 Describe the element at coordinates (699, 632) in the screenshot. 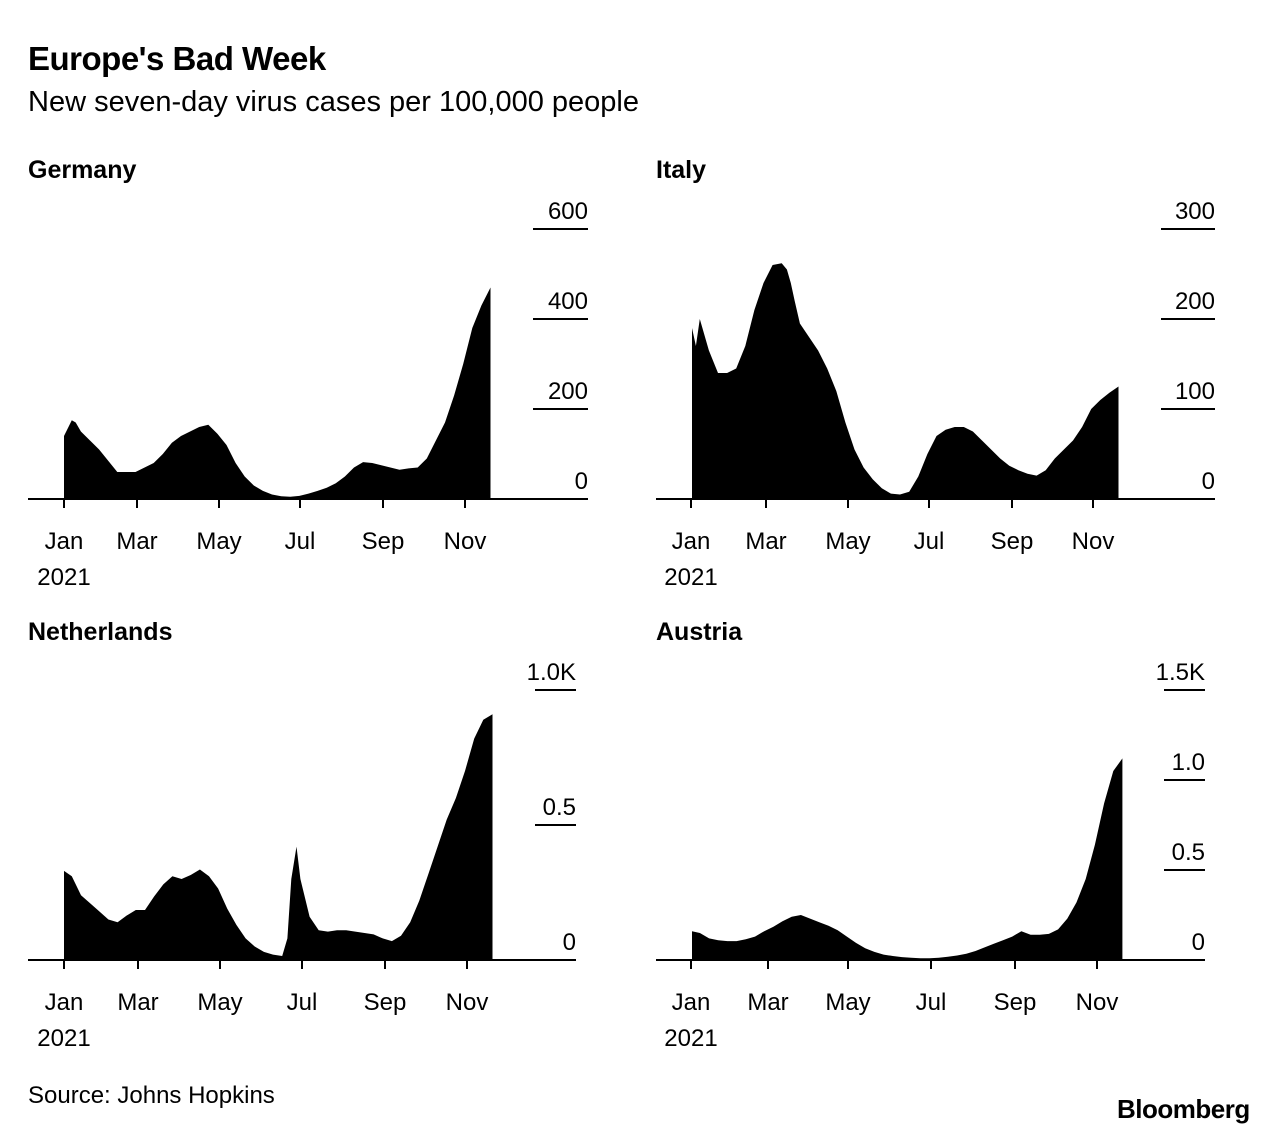

I see `panel-title-austria: Austria` at that location.